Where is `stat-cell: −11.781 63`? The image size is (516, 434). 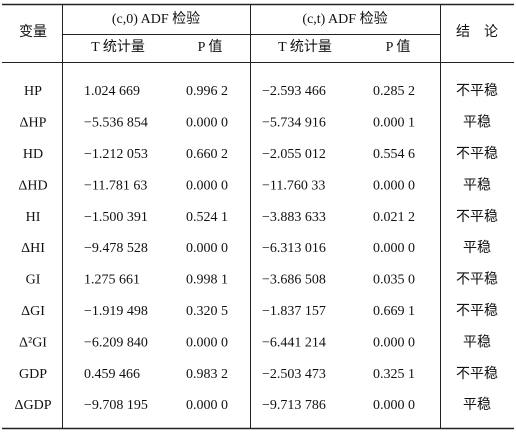
stat-cell: −11.781 63 is located at coordinates (115, 185).